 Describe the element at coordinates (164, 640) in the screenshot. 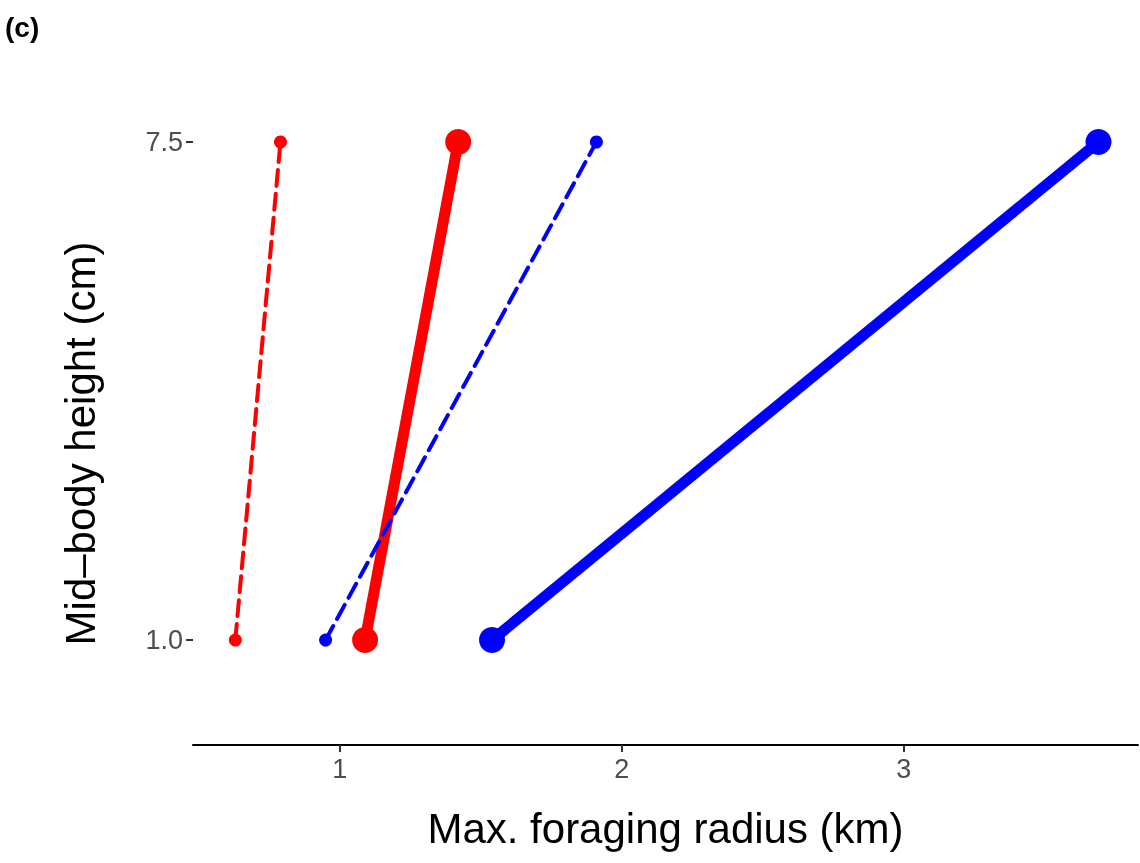

I see `y-tick-label: 1.0` at that location.